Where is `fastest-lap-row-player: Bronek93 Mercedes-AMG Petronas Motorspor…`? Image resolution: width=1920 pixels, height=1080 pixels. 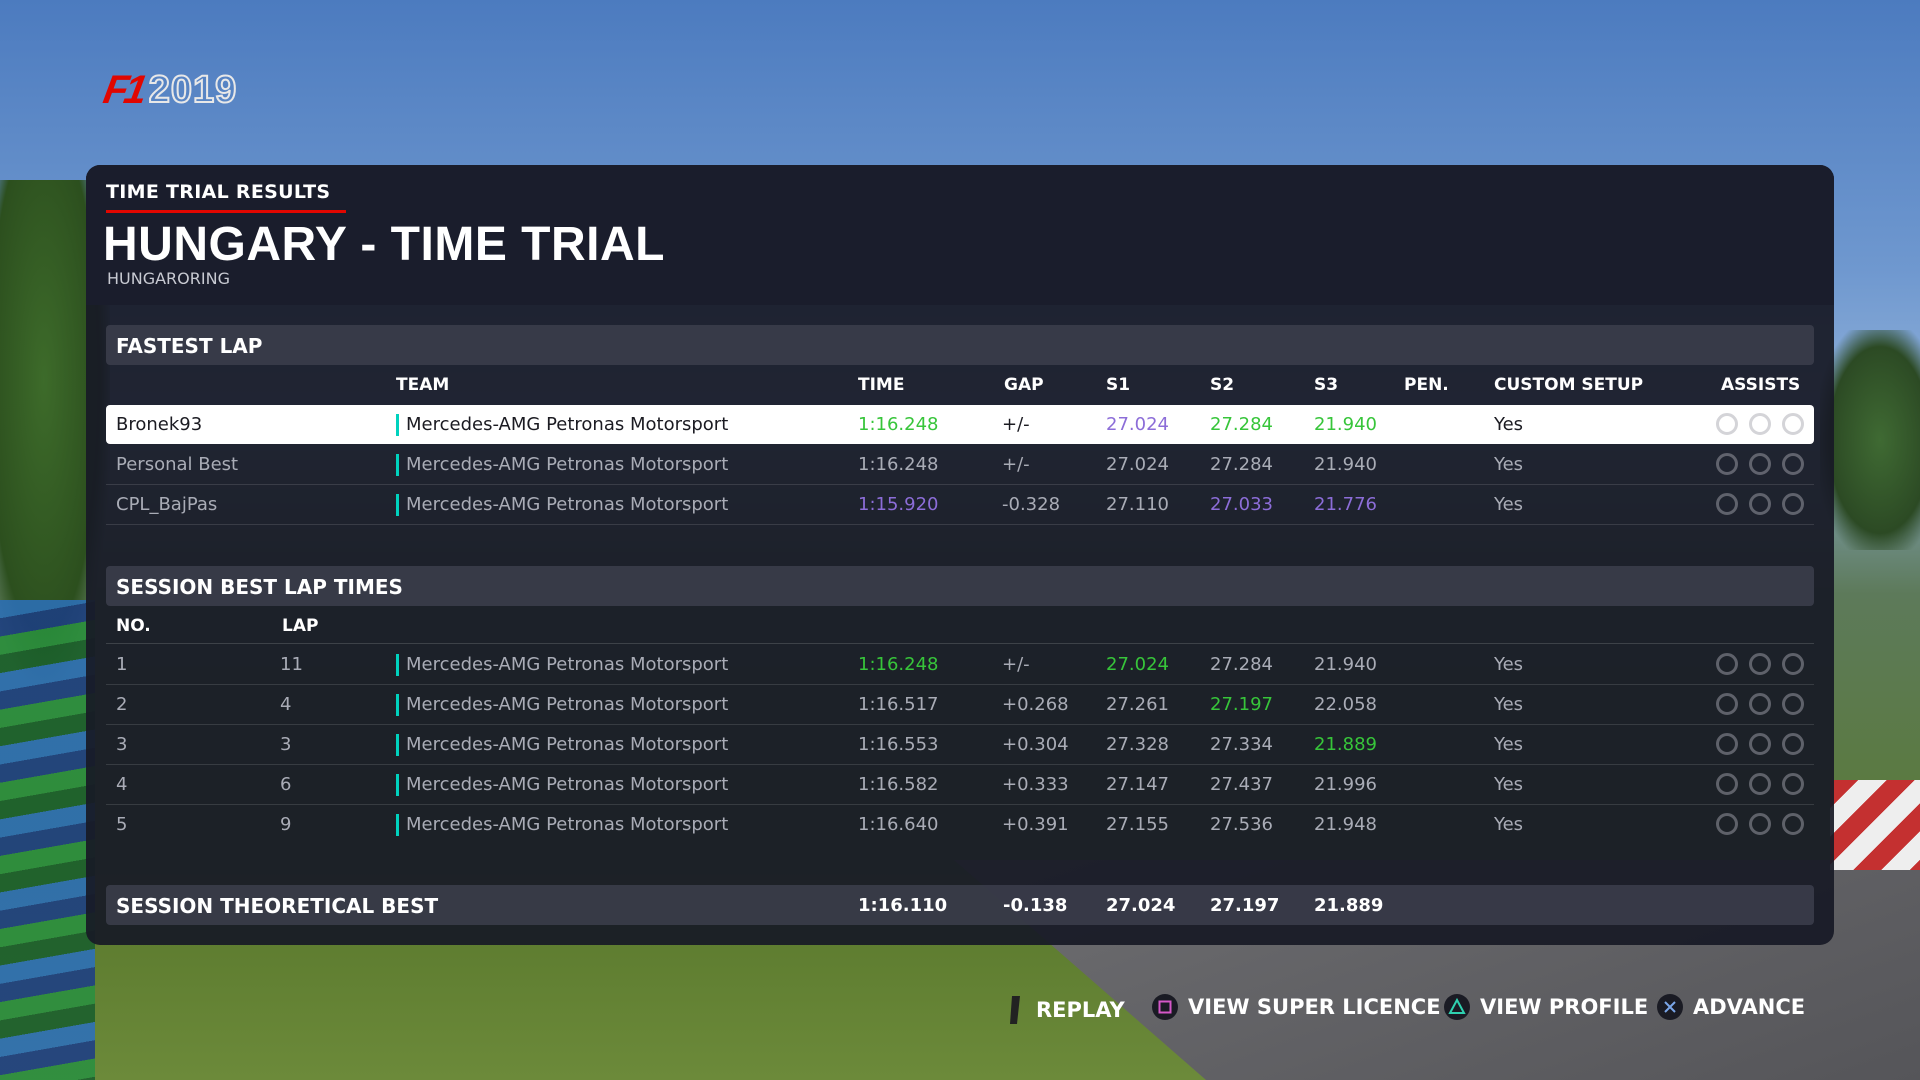 fastest-lap-row-player: Bronek93 Mercedes-AMG Petronas Motorspor… is located at coordinates (960, 424).